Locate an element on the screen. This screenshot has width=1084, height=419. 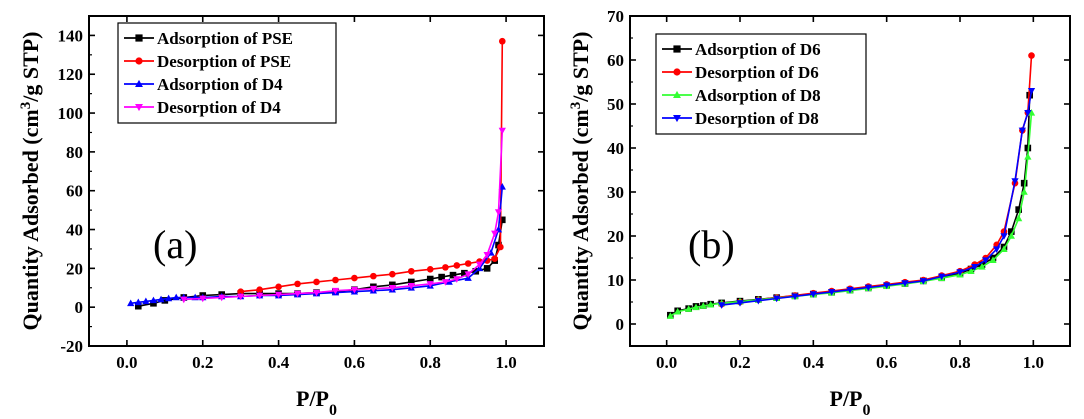
x-tick-label: 0.8 is located at coordinates (430, 362).